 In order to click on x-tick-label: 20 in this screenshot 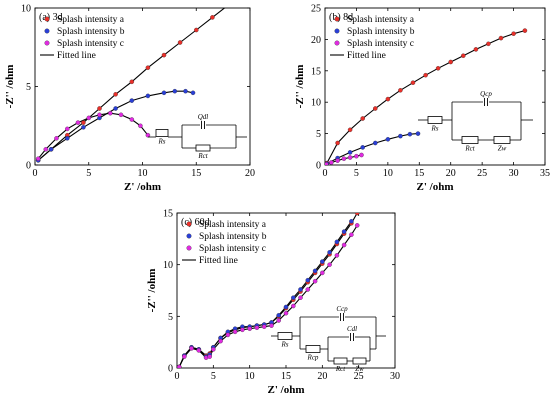, I will do `click(451, 173)`.